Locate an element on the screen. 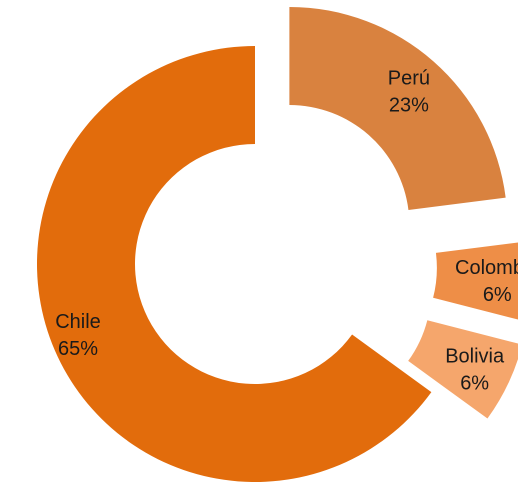 This screenshot has height=490, width=518. slice-bolivia is located at coordinates (463, 369).